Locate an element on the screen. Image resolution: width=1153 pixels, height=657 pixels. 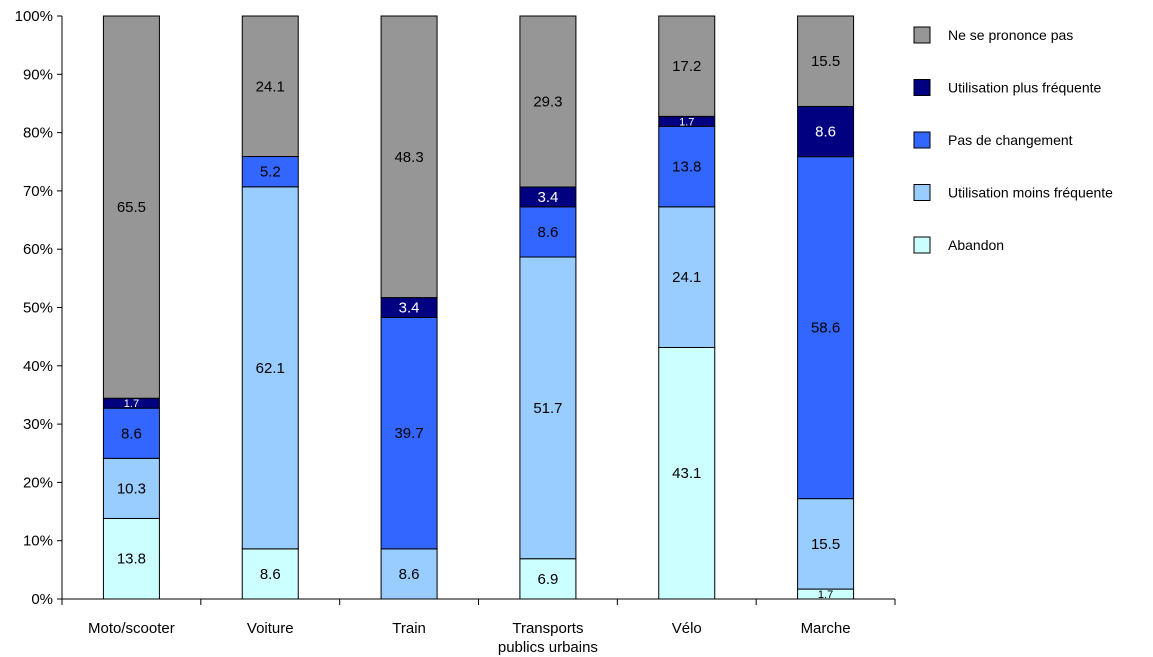
x-category-label: Voiture is located at coordinates (270, 628).